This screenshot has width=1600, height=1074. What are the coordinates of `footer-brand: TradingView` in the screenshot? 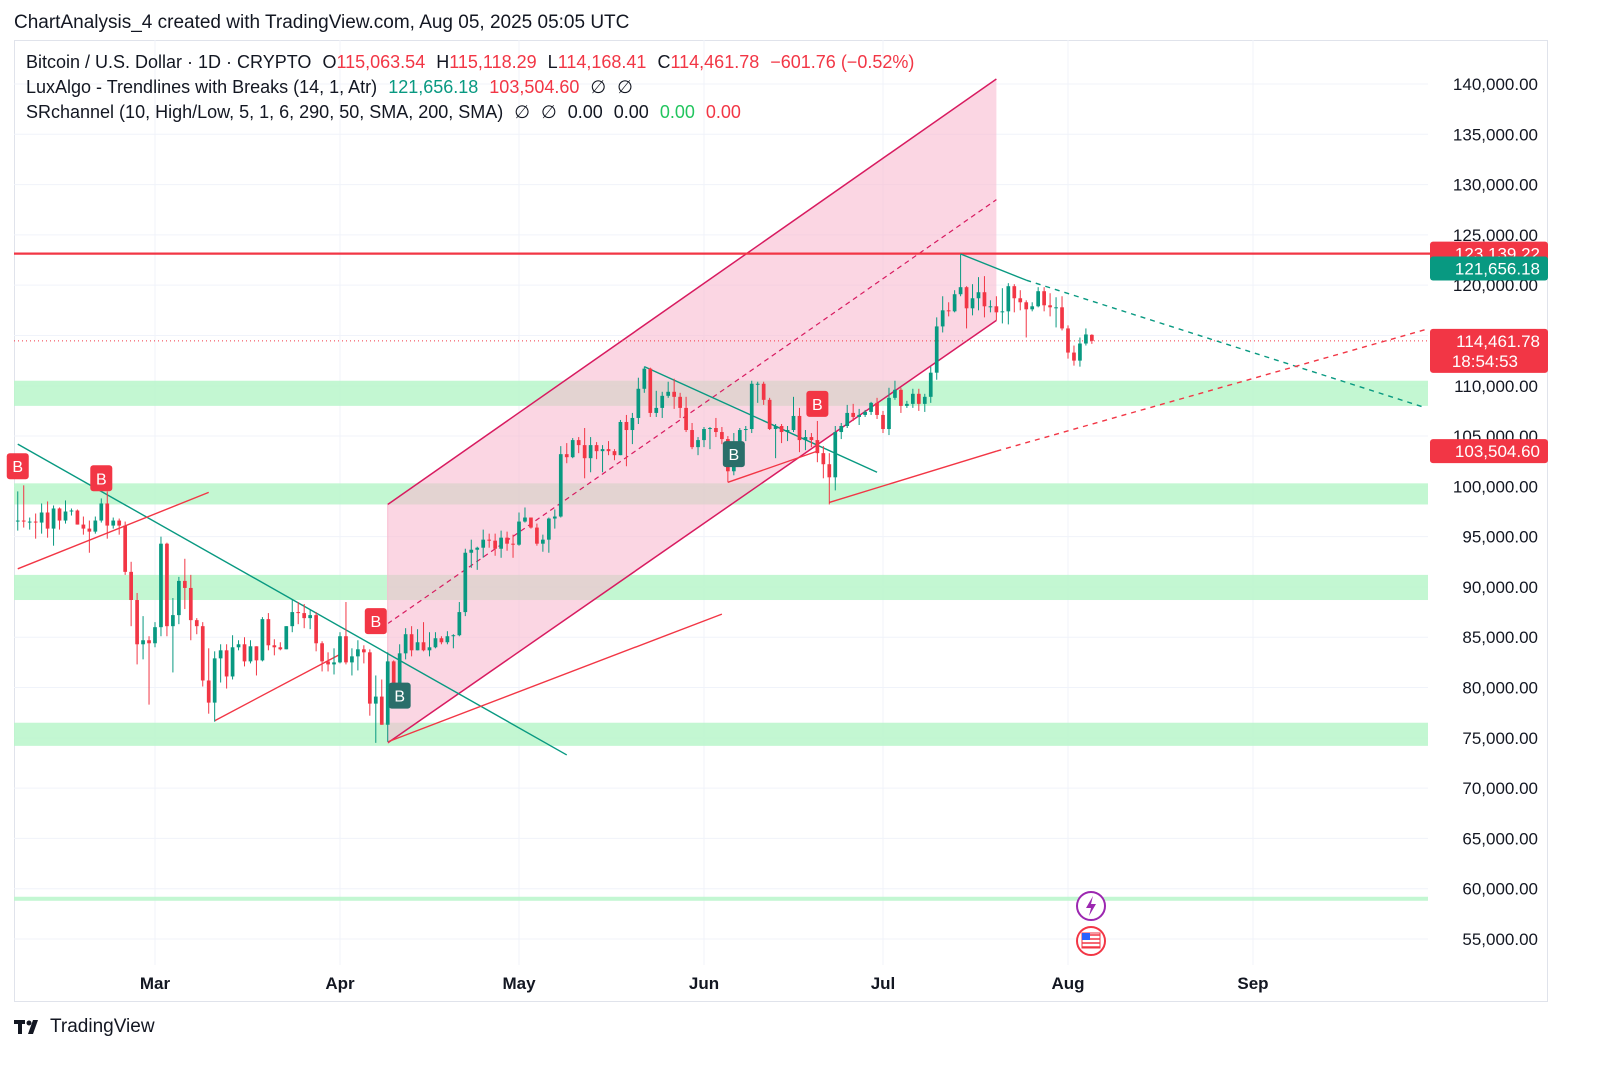 It's located at (84, 1027).